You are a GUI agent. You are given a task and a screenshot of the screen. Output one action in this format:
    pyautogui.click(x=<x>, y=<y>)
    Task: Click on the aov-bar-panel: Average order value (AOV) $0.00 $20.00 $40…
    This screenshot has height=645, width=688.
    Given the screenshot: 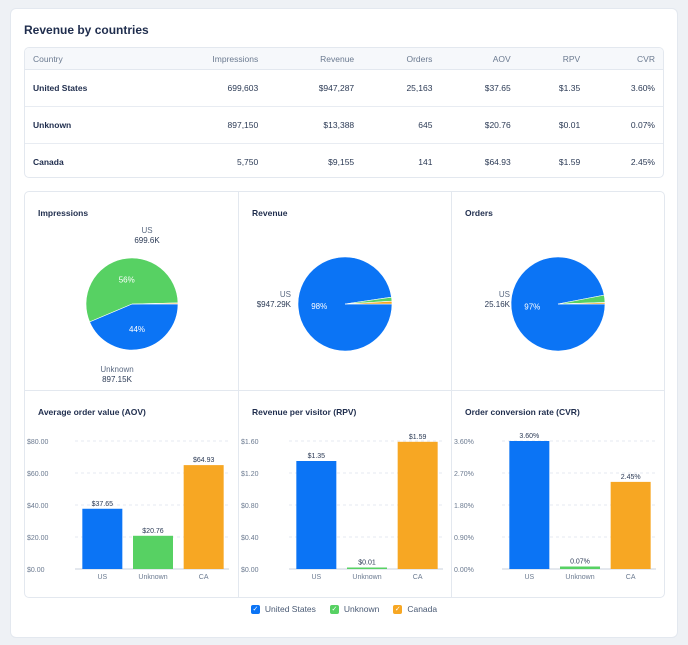 What is the action you would take?
    pyautogui.click(x=131, y=494)
    